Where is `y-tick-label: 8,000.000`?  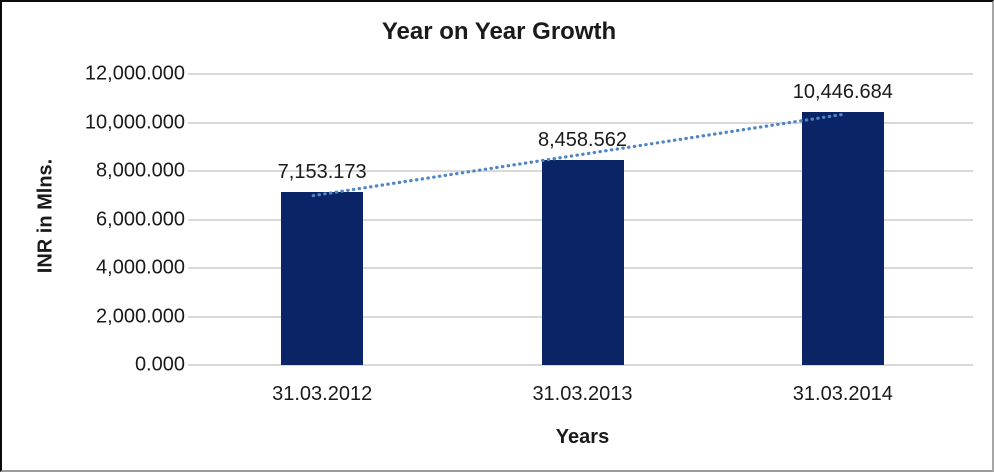
y-tick-label: 8,000.000 is located at coordinates (140, 170).